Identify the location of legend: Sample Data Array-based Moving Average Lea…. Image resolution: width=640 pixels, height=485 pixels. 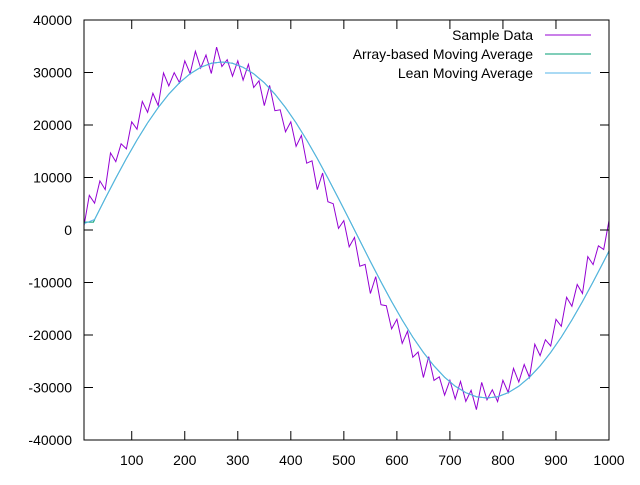
(472, 54).